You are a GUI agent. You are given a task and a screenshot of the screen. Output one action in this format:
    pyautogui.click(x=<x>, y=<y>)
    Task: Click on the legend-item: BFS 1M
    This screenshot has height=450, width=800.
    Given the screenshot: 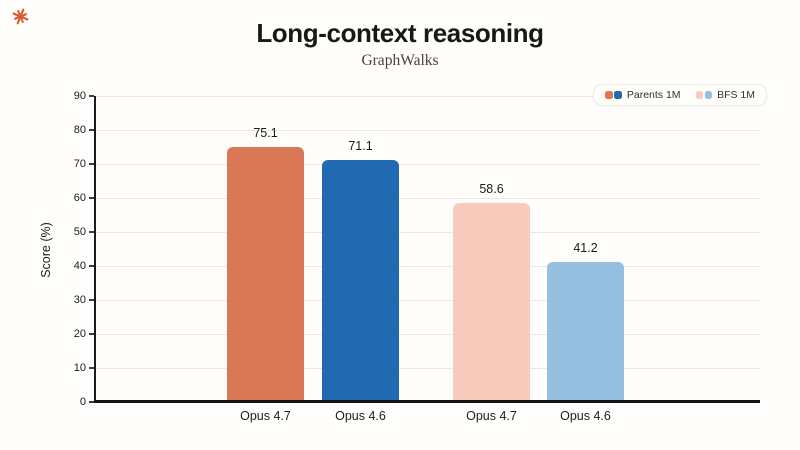 What is the action you would take?
    pyautogui.click(x=725, y=95)
    